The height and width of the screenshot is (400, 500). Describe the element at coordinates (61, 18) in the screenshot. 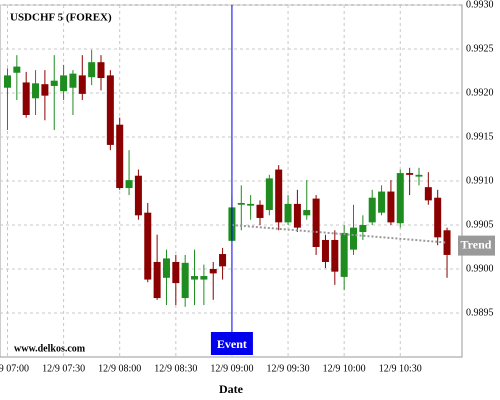

I see `chart-title: USDCHF 5 (FOREX)` at that location.